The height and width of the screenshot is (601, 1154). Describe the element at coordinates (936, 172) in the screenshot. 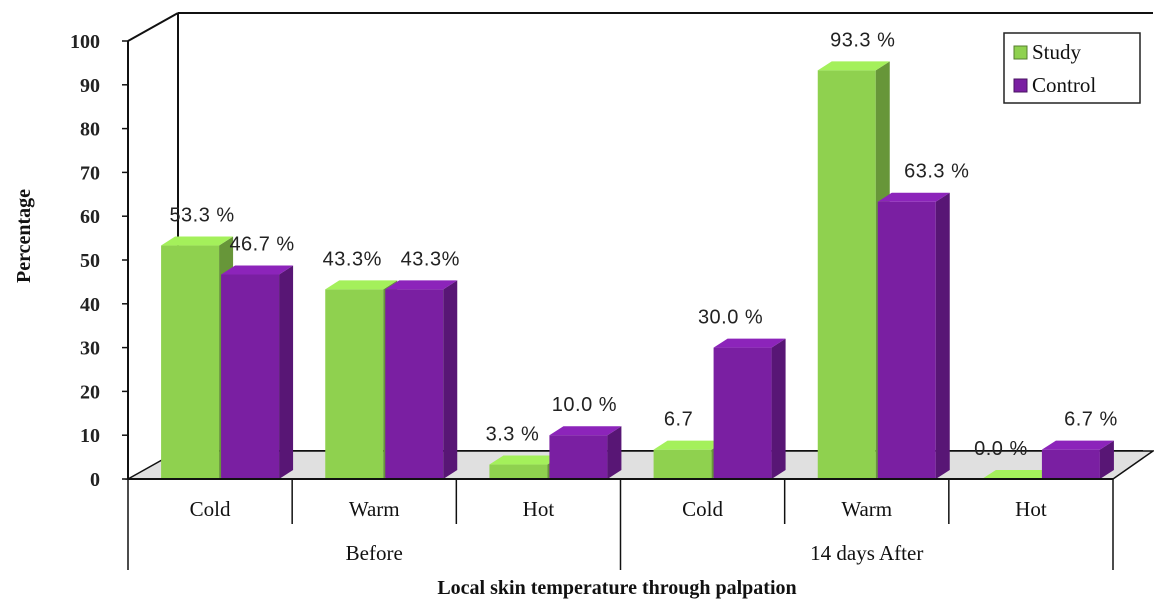

I see `data-label: 63.3 %` at that location.